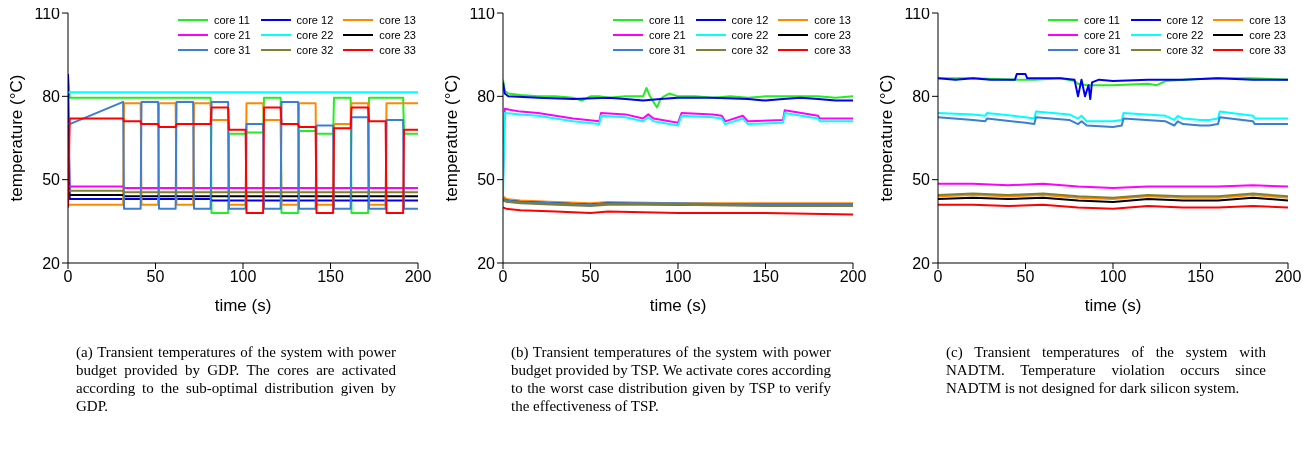 Image resolution: width=1305 pixels, height=470 pixels. I want to click on text: (b) Transient temperatures of the system with power budget provided by TSP. We activate cores according to the worst case distribution given by TSP to verify the effectiveness of TSP., so click(671, 379).